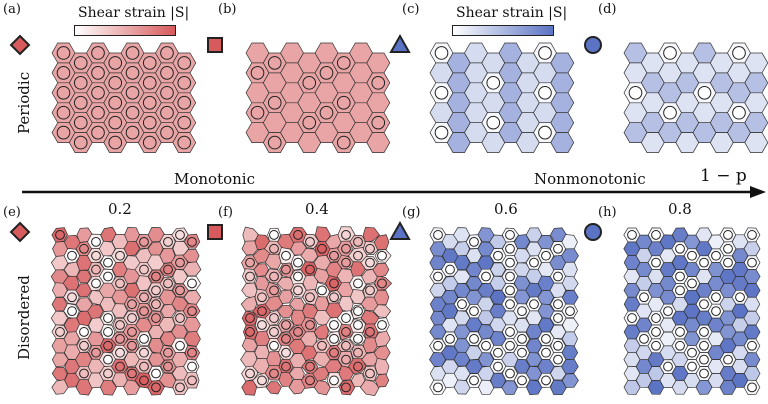  Describe the element at coordinates (215, 232) in the screenshot. I see `square-marker-icon` at that location.